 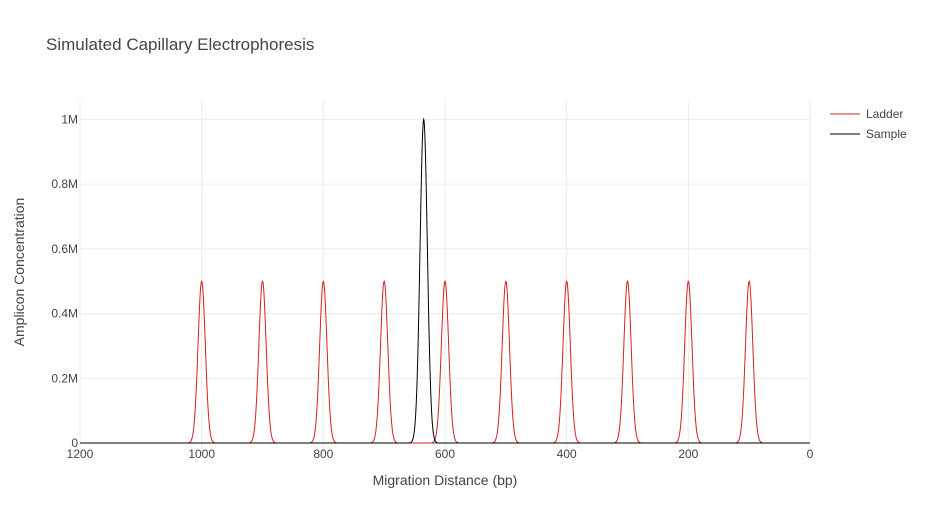 What do you see at coordinates (19, 272) in the screenshot?
I see `y-axis-title: Amplicon Concentration` at bounding box center [19, 272].